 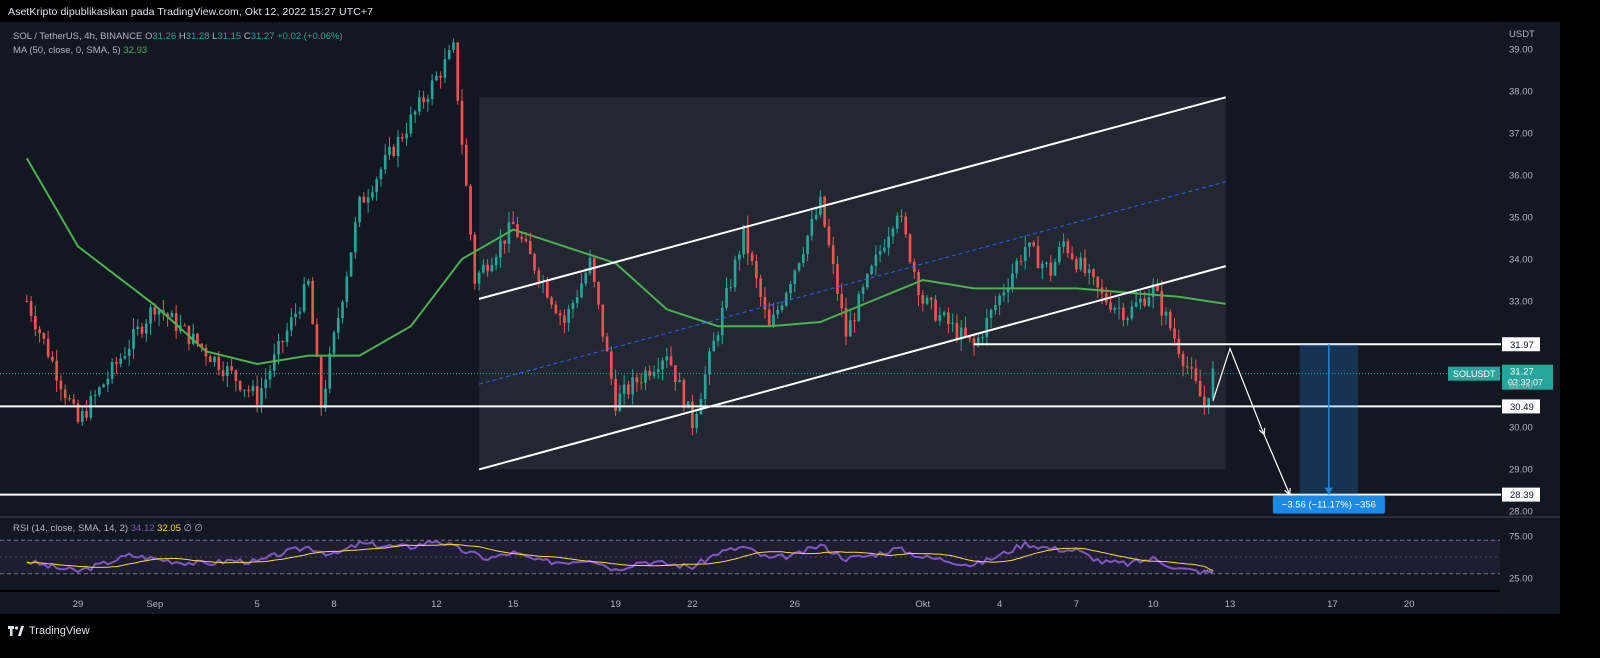 I want to click on rsi-ma-line, so click(x=620, y=557).